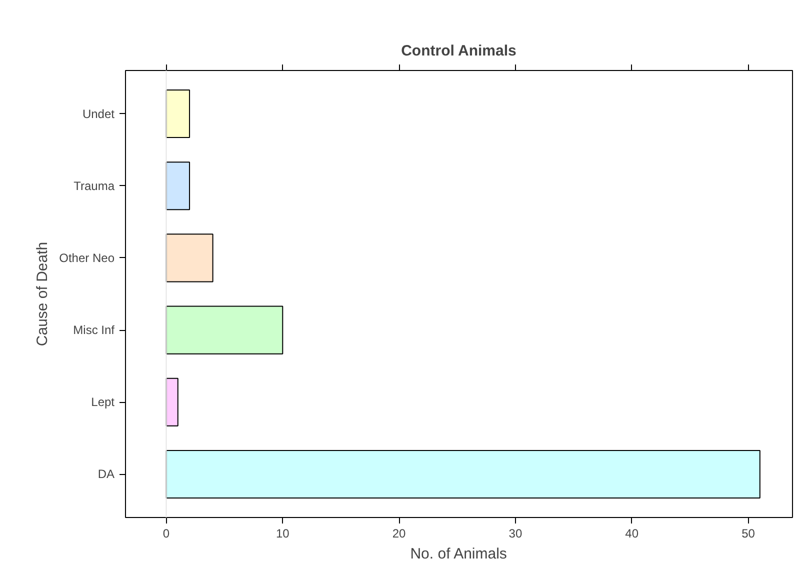 This screenshot has height=585, width=794. I want to click on x-tick-label: 0, so click(166, 533).